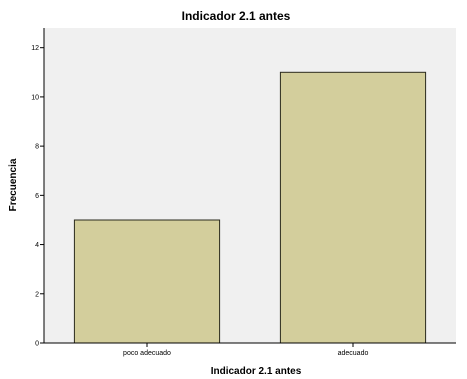  I want to click on y-tick-label: 8, so click(37, 147).